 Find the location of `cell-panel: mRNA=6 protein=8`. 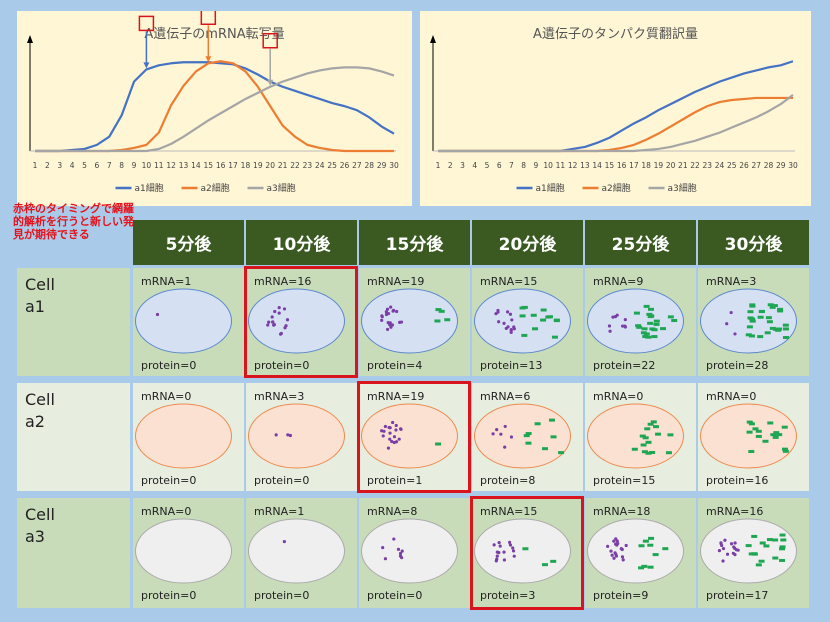

cell-panel: mRNA=6 protein=8 is located at coordinates (527, 437).